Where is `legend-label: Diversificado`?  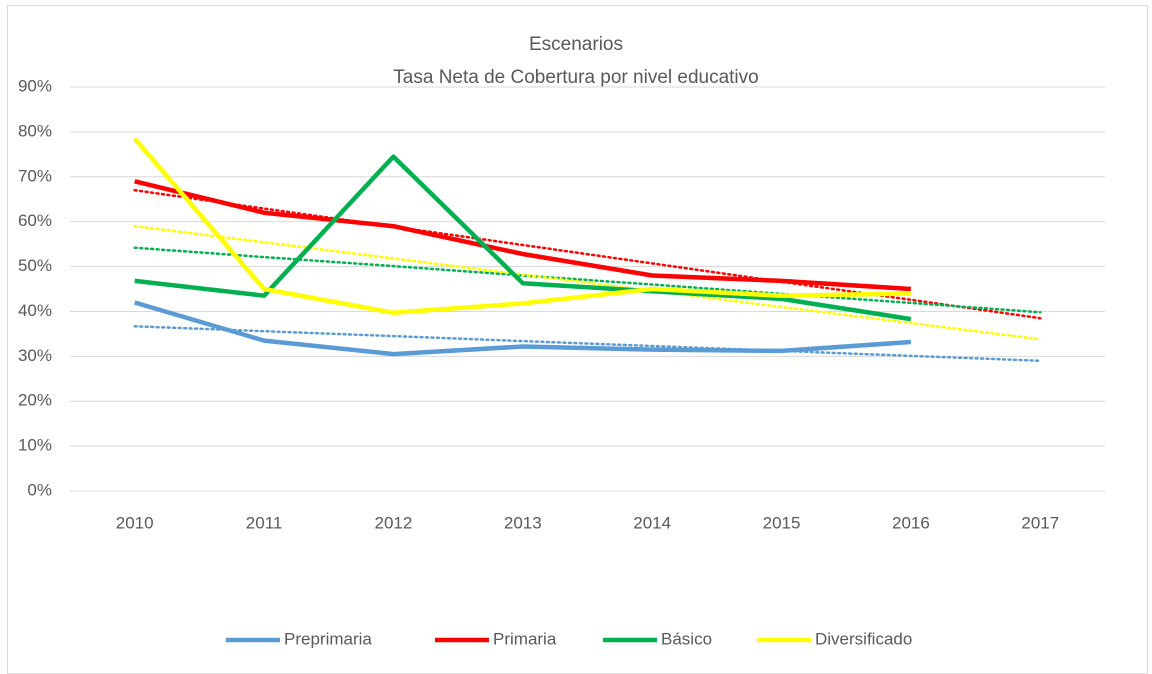
legend-label: Diversificado is located at coordinates (863, 638).